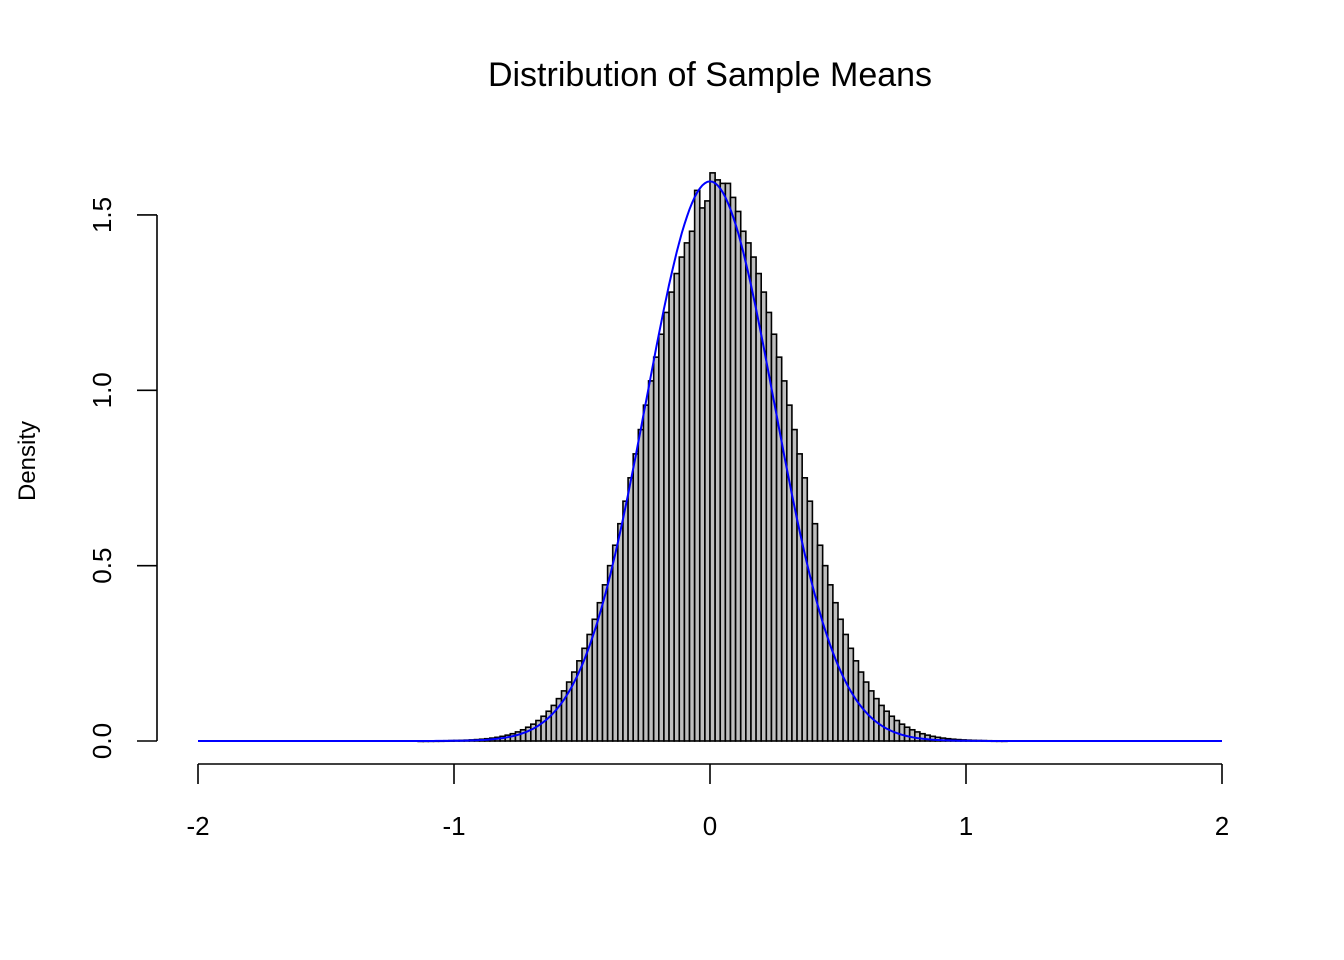 Image resolution: width=1344 pixels, height=960 pixels. What do you see at coordinates (707, 802) in the screenshot?
I see `x-axis: -2 -1 0 1 2` at bounding box center [707, 802].